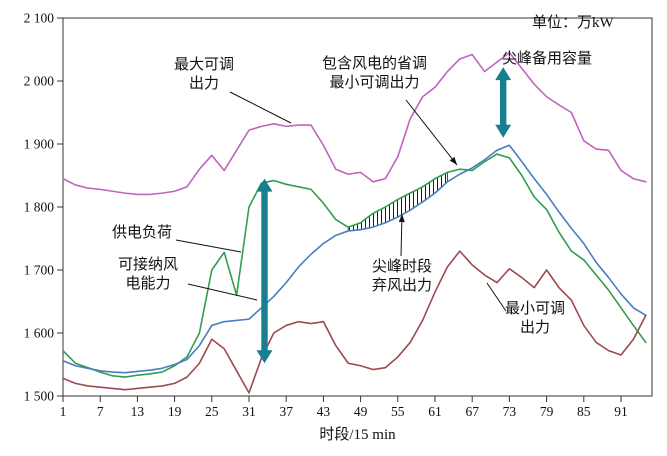  I want to click on annotation-provincial-min-with-wind: 包含风电的省调 最小可调出力, so click(374, 74).